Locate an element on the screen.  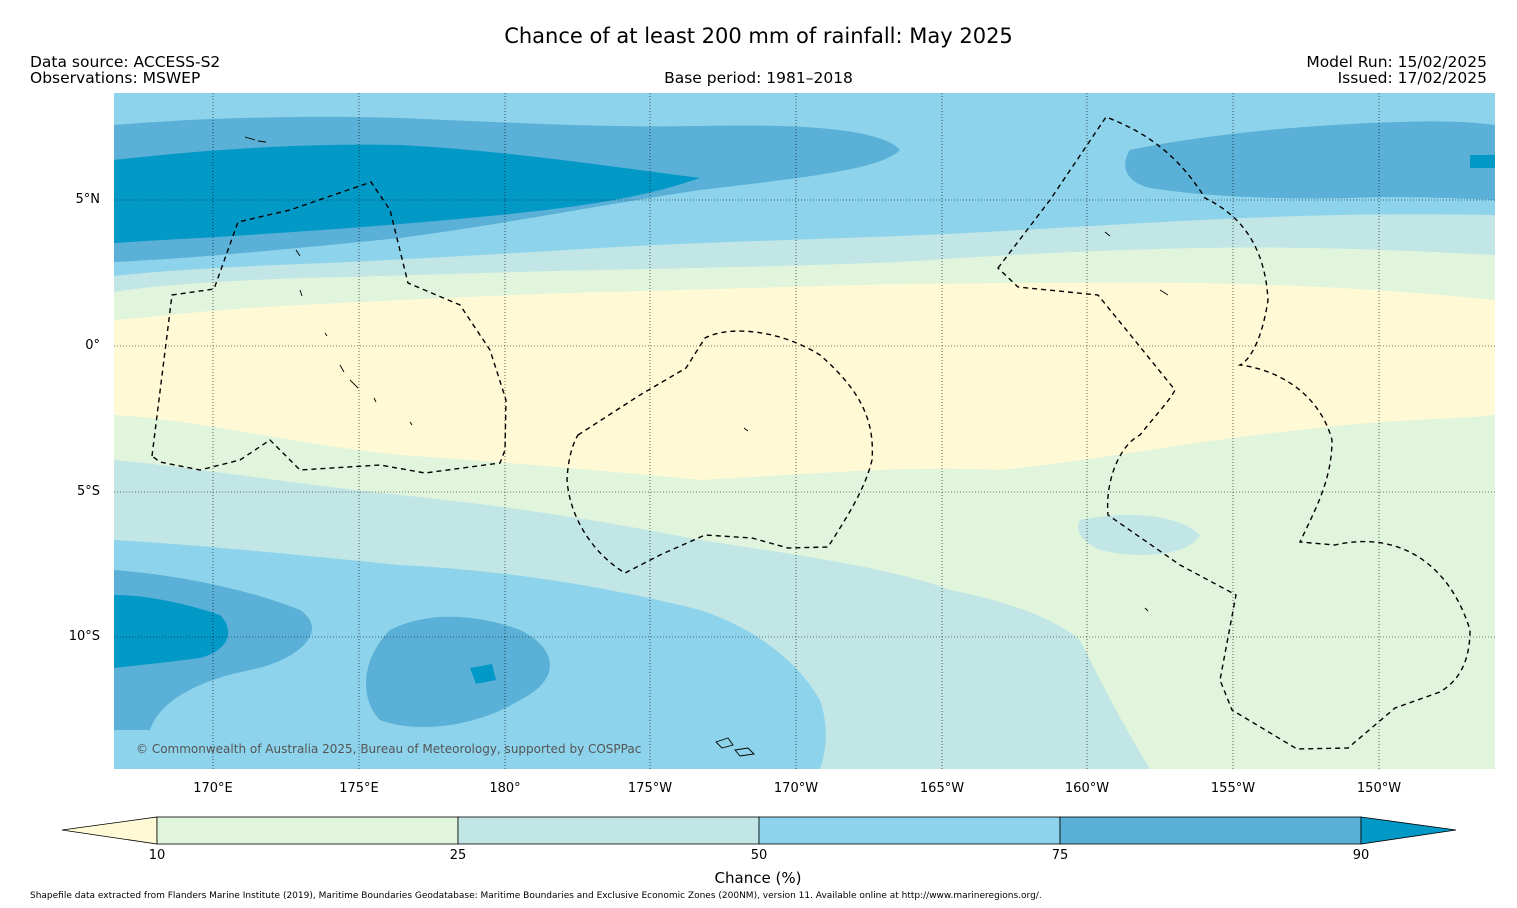
band-90-plus-north is located at coordinates (407, 193).